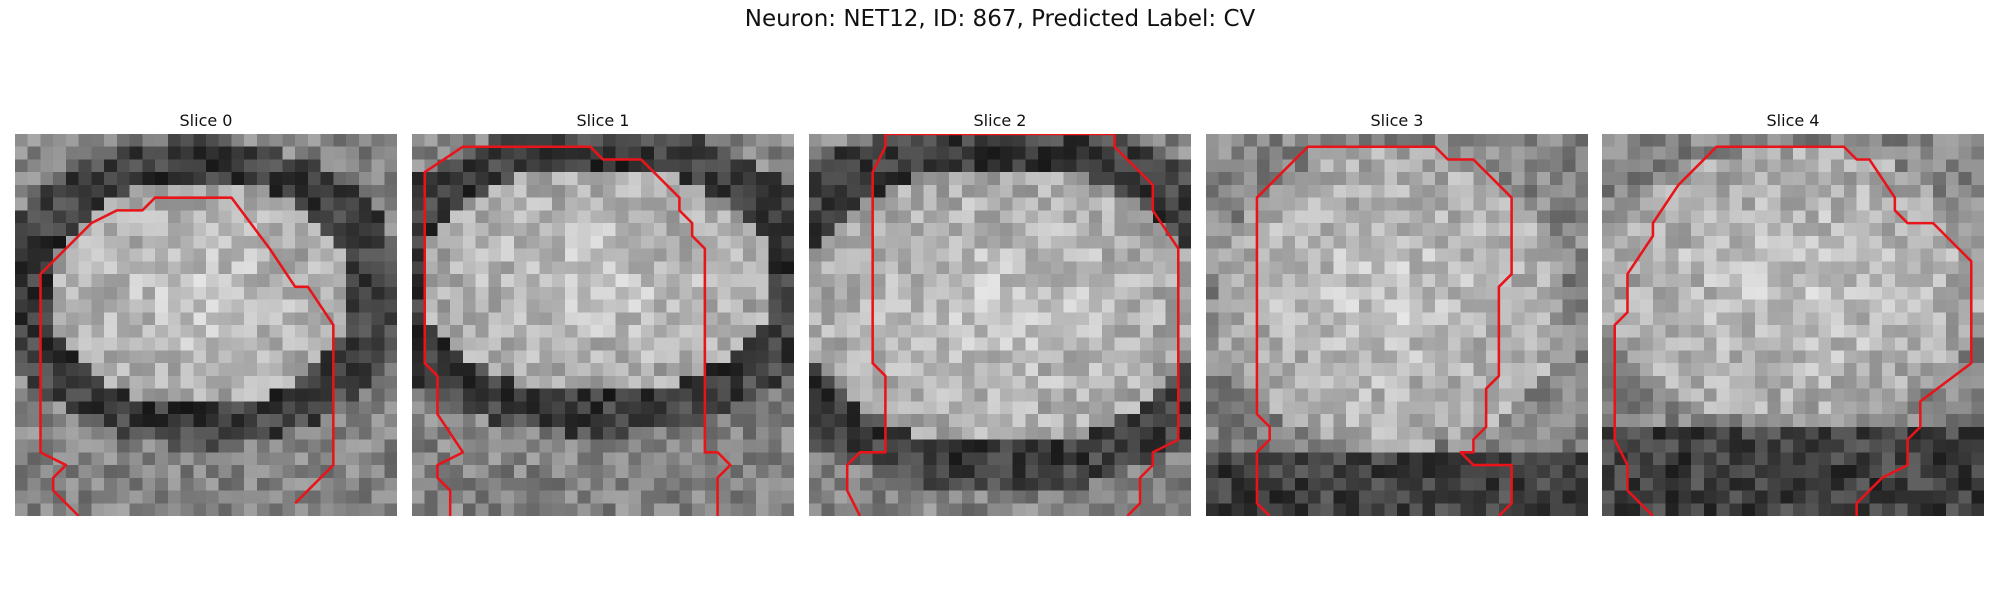 This screenshot has width=2000, height=600. Describe the element at coordinates (1397, 120) in the screenshot. I see `slice-title: Slice 3` at that location.